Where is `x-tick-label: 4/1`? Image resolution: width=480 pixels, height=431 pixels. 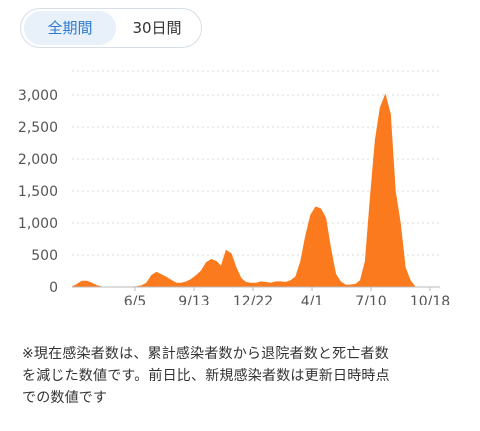 x-tick-label: 4/1 is located at coordinates (312, 299).